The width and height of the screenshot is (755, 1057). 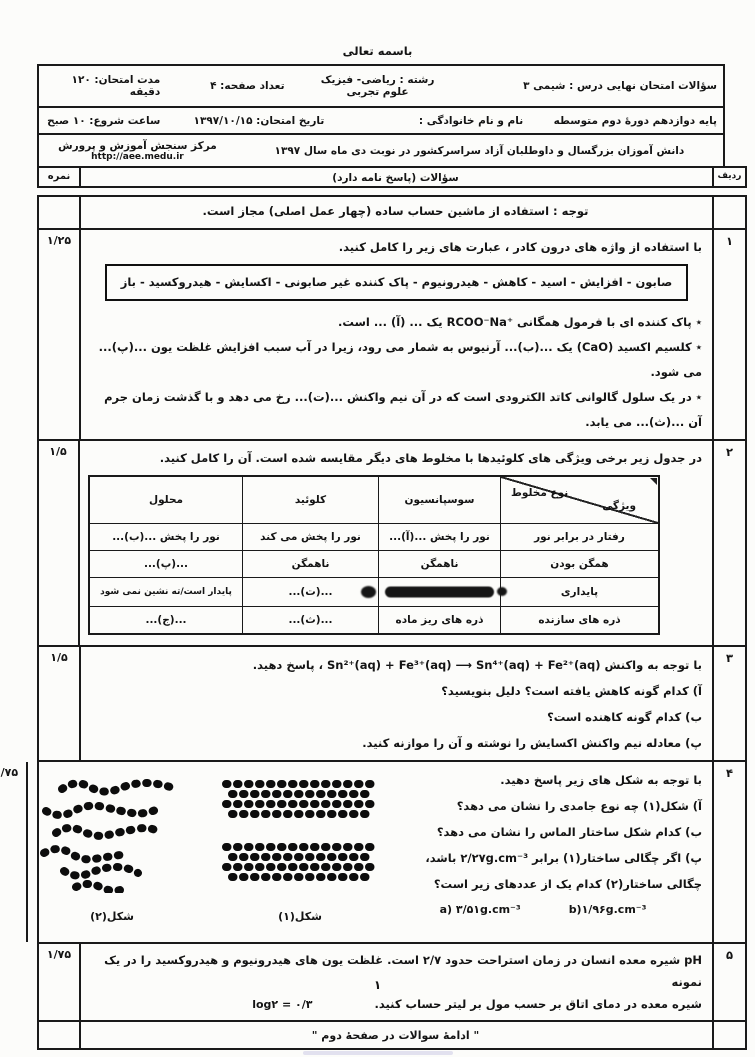 What do you see at coordinates (60, 334) in the screenshot?
I see `question-1-score: ۱/۲۵` at bounding box center [60, 334].